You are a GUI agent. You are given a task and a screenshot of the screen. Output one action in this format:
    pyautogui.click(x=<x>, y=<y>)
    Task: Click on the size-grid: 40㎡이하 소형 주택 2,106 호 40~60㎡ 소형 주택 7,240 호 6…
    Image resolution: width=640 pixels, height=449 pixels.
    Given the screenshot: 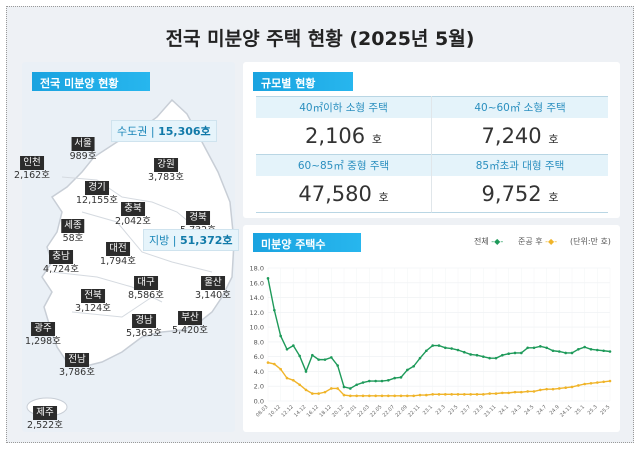 What is the action you would take?
    pyautogui.click(x=432, y=155)
    